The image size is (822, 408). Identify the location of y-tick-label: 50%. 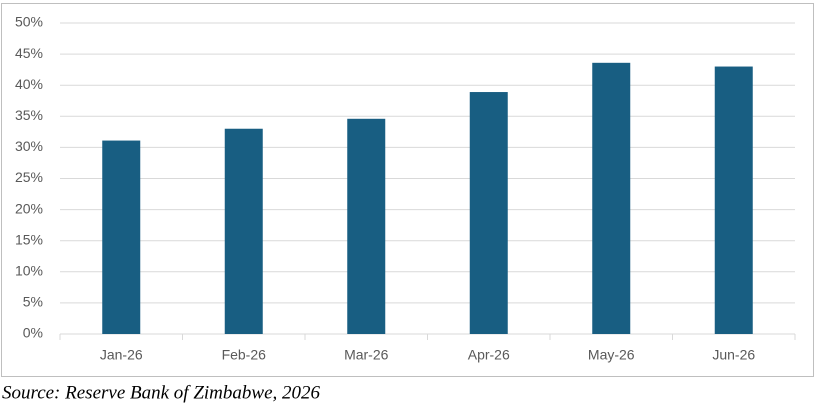
(29, 22).